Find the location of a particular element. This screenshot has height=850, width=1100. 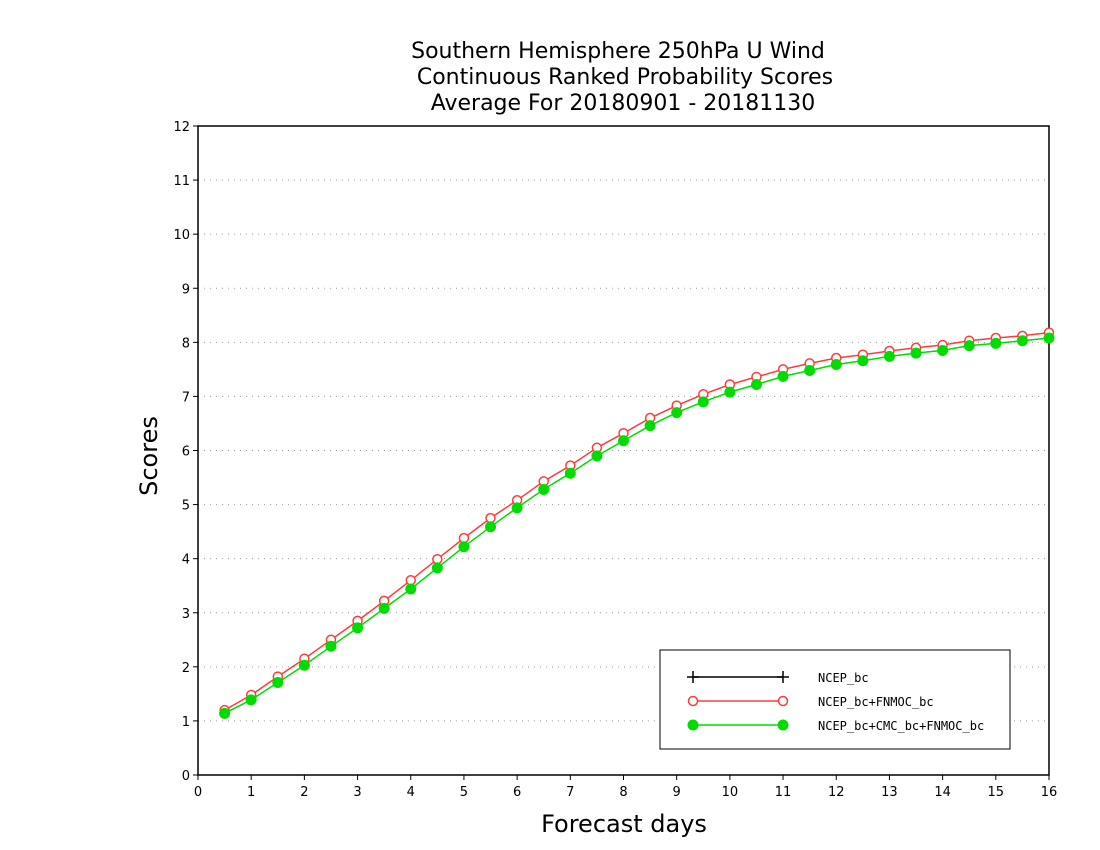

x-tick-label: 7 is located at coordinates (570, 792).